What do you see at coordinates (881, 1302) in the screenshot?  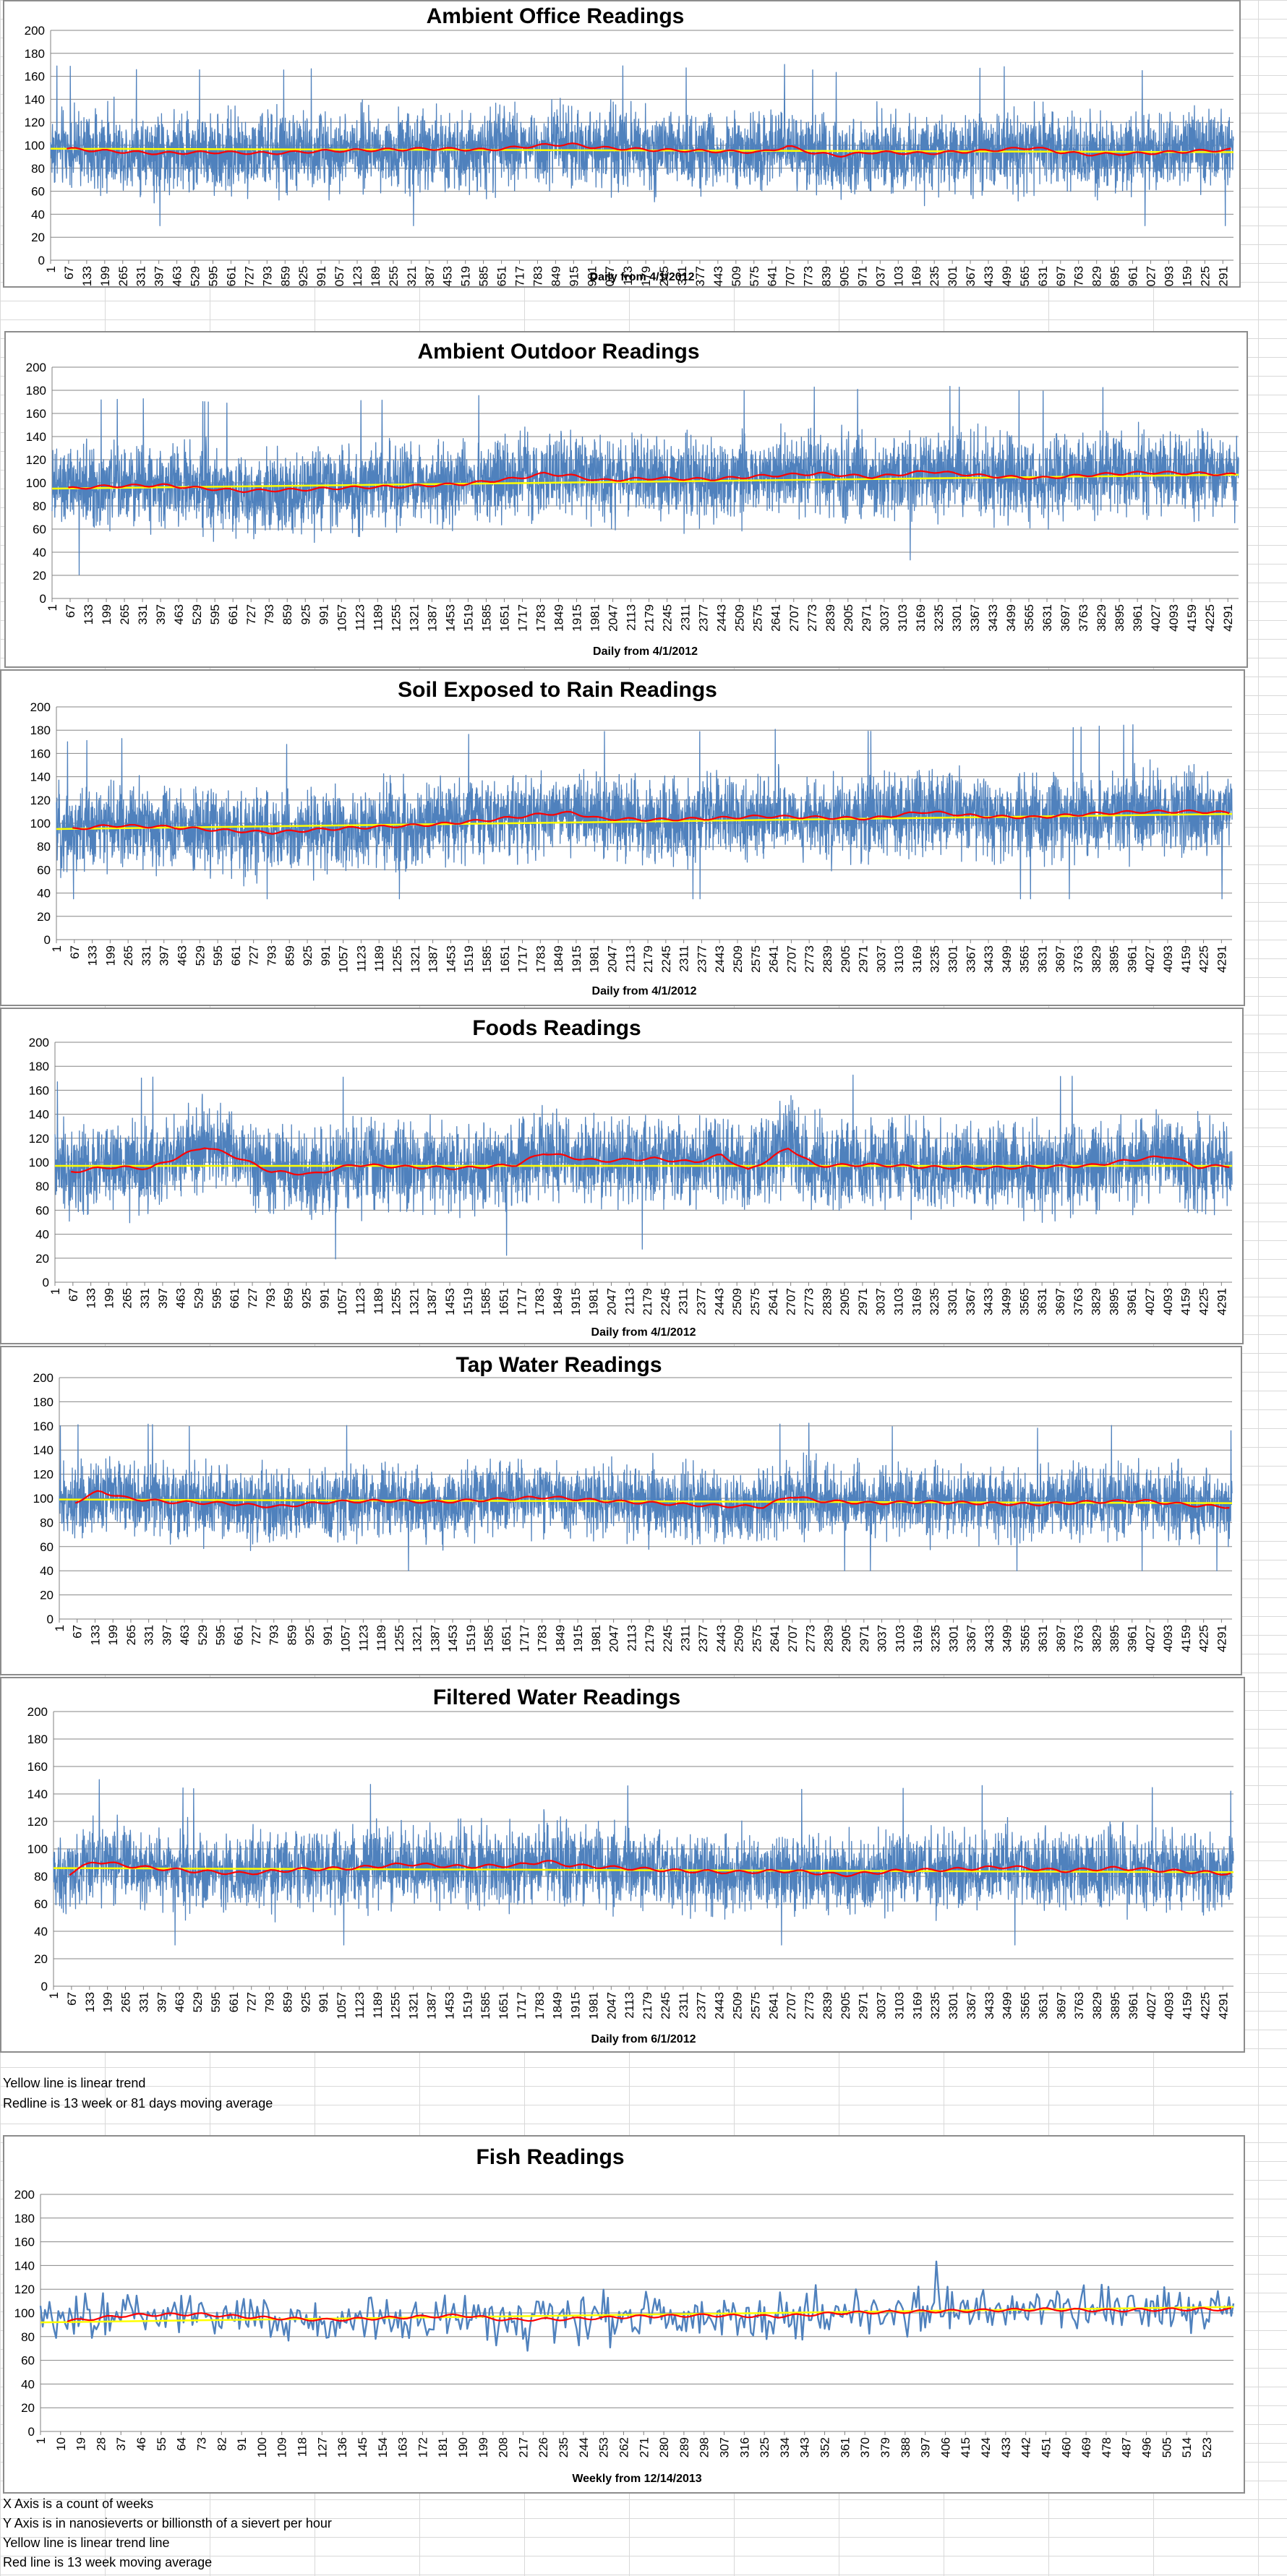 I see `foods-readings-x-tick-label: 3037` at bounding box center [881, 1302].